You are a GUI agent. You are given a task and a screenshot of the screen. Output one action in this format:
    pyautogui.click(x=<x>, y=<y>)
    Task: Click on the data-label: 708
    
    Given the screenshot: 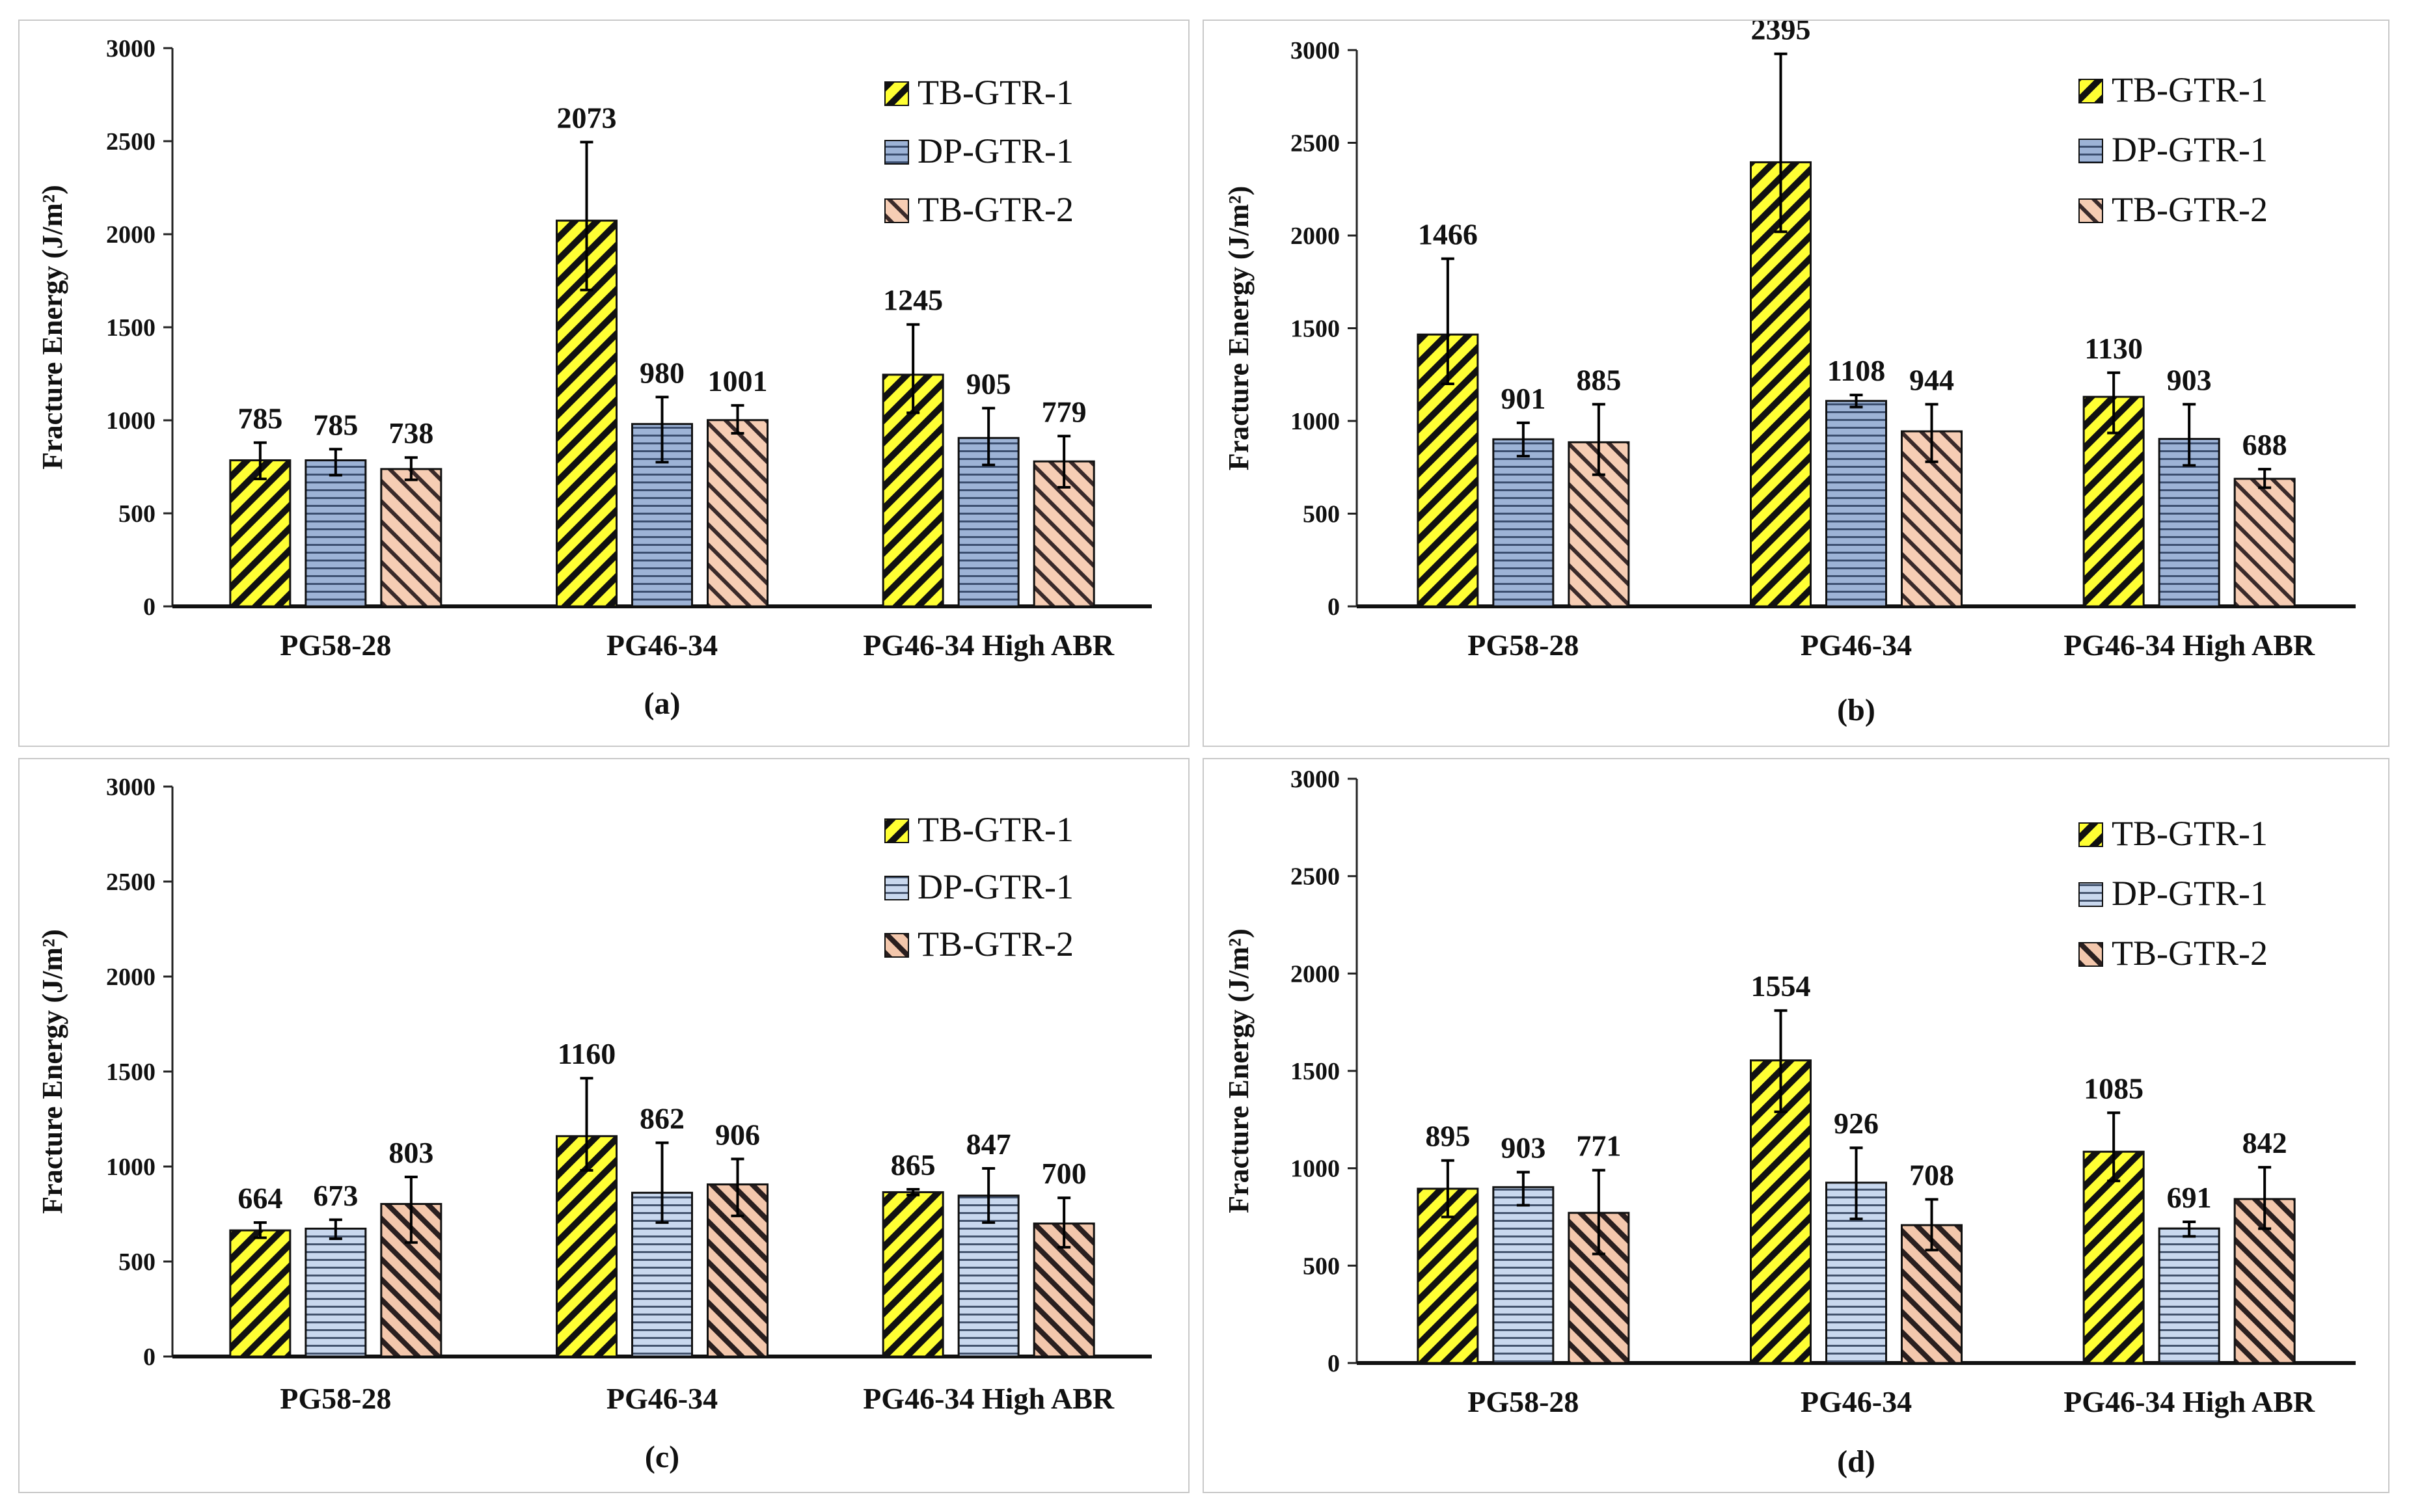 What is the action you would take?
    pyautogui.click(x=1932, y=1175)
    